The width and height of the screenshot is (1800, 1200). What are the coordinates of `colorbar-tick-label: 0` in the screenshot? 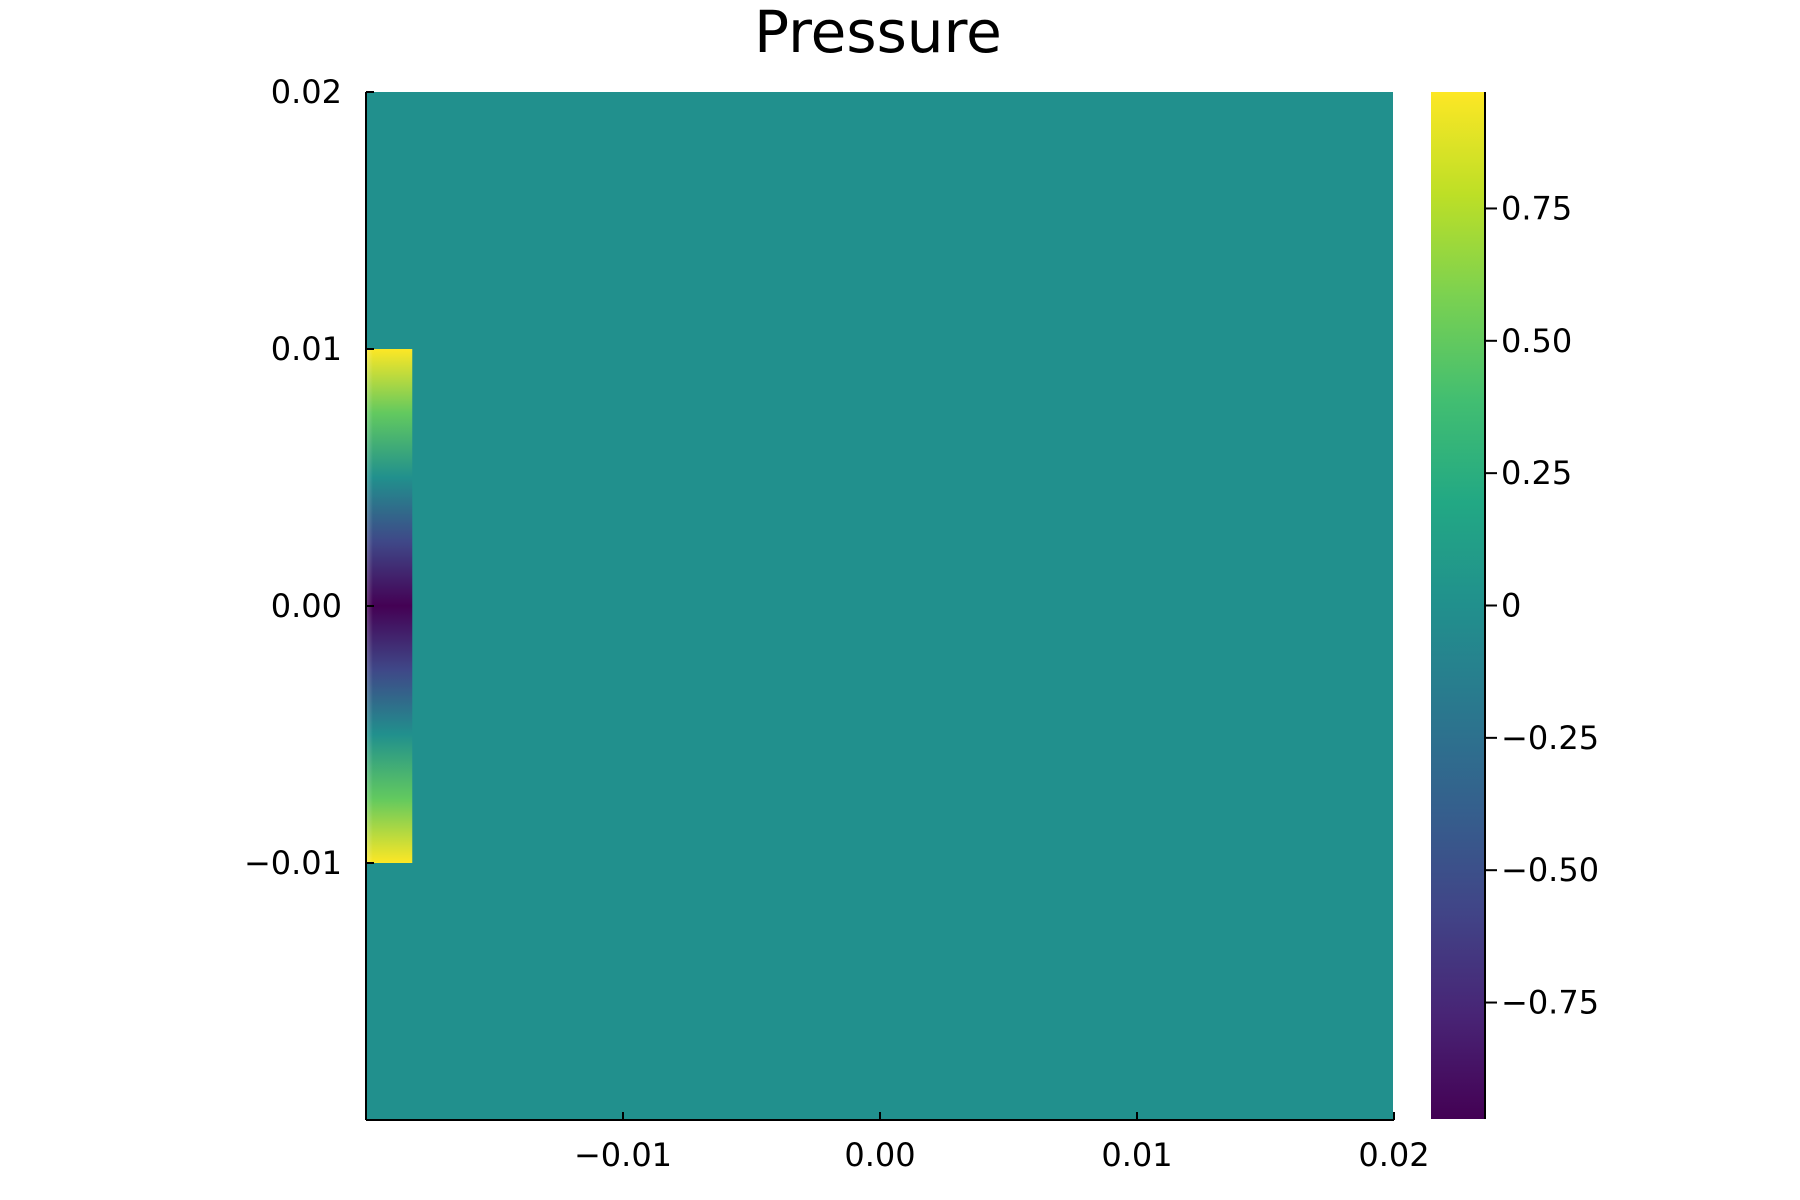 It's located at (1511, 606).